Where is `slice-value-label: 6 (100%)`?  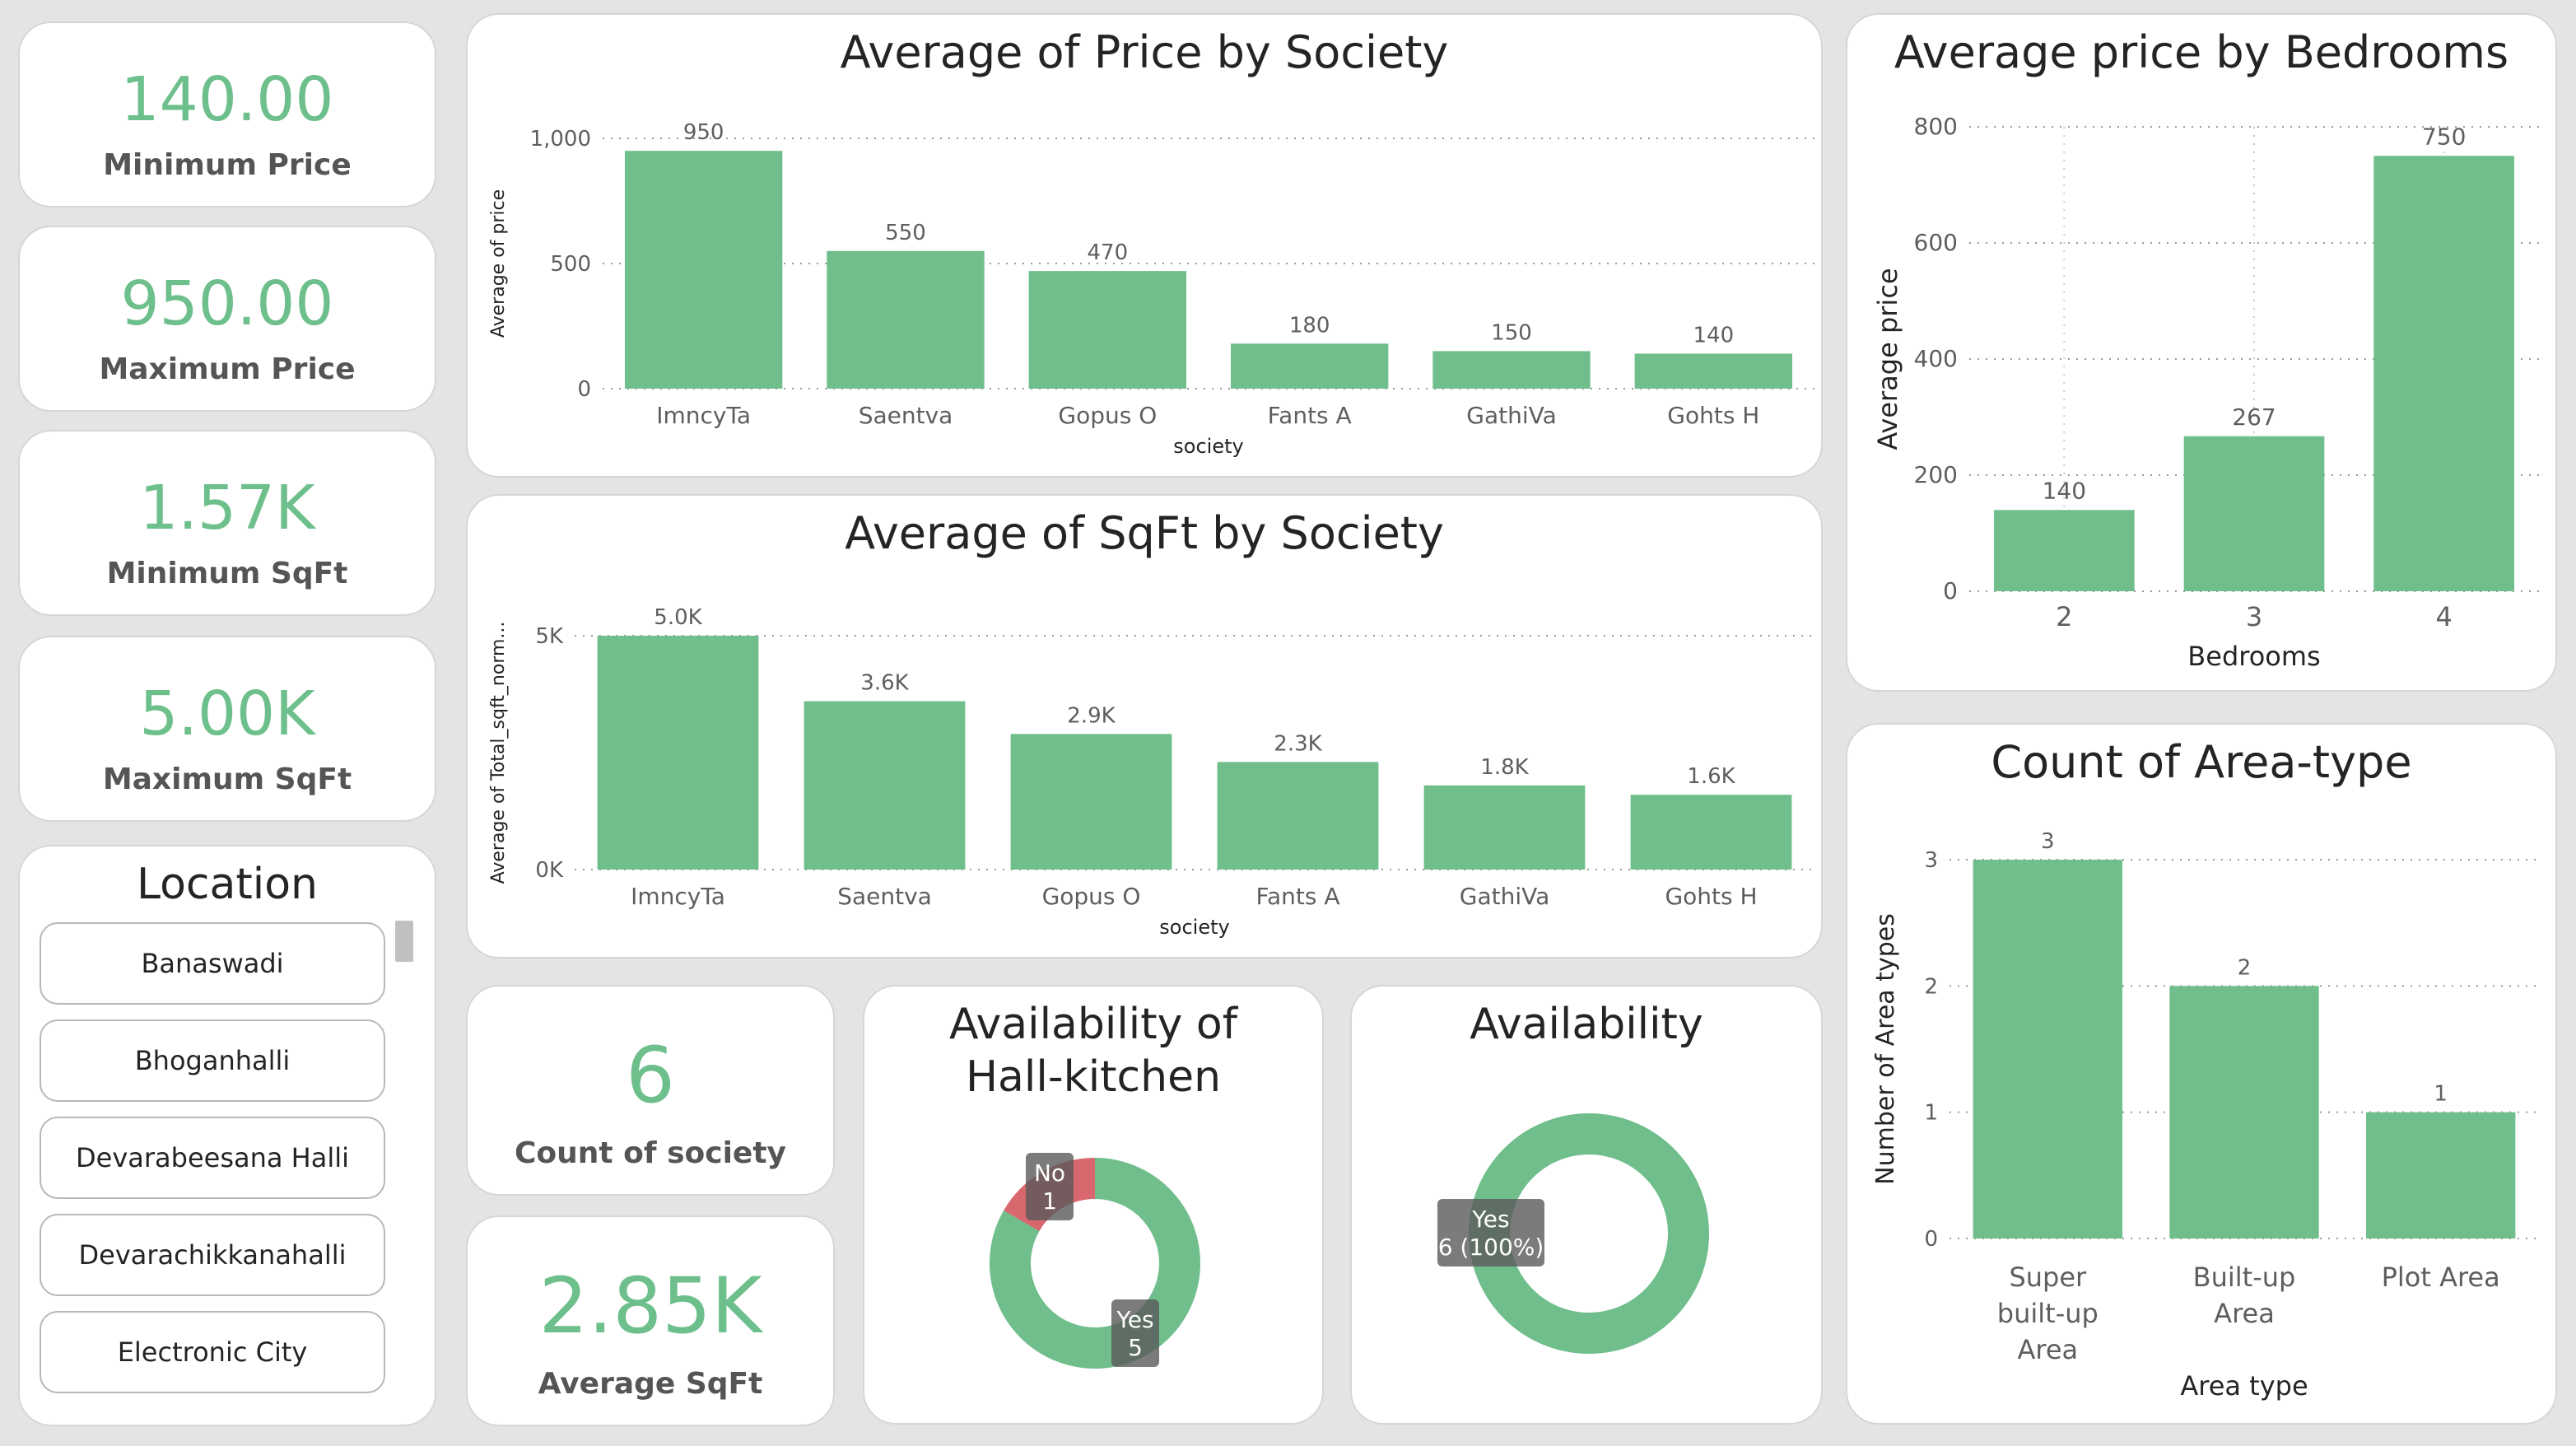
slice-value-label: 6 (100%) is located at coordinates (1491, 1247).